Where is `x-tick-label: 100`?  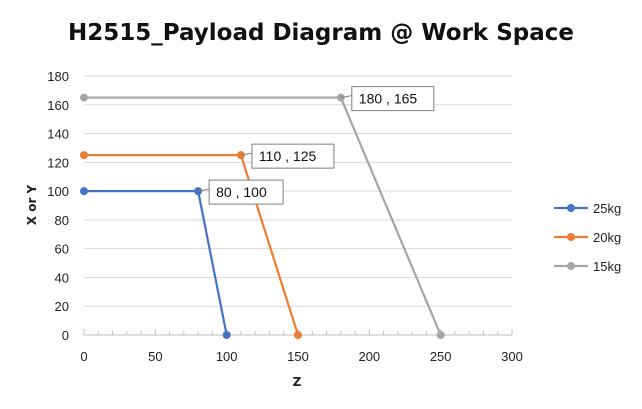 x-tick-label: 100 is located at coordinates (227, 356).